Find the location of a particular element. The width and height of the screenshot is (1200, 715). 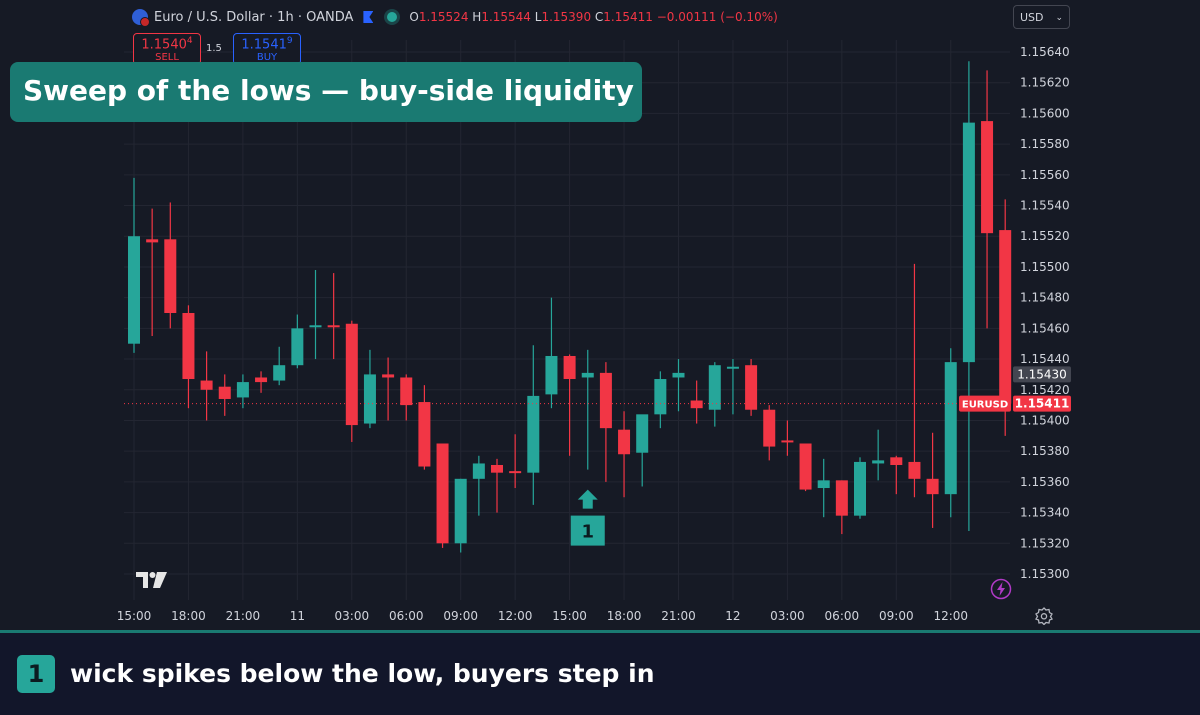

gear-icon is located at coordinates (1044, 616).